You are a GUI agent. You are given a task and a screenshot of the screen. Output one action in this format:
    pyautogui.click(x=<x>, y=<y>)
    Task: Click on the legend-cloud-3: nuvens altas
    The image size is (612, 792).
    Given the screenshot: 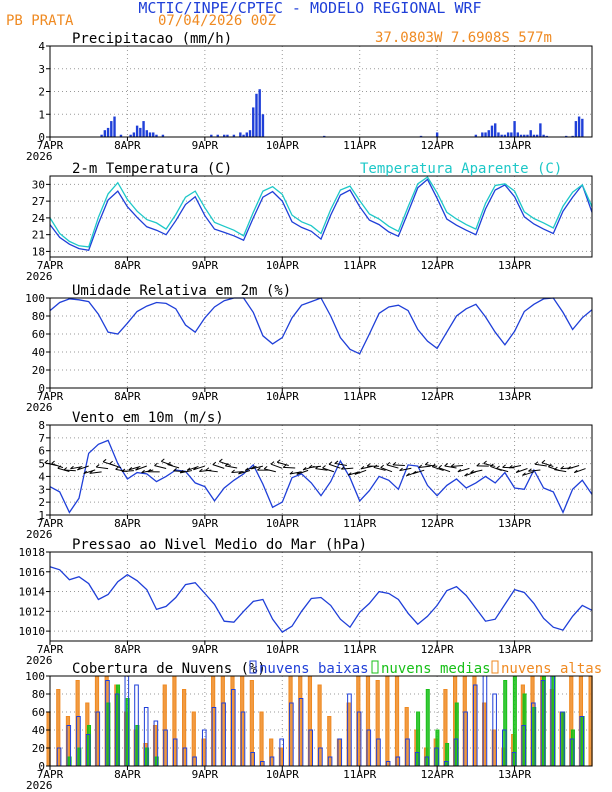 What is the action you would take?
    pyautogui.click(x=551, y=669)
    